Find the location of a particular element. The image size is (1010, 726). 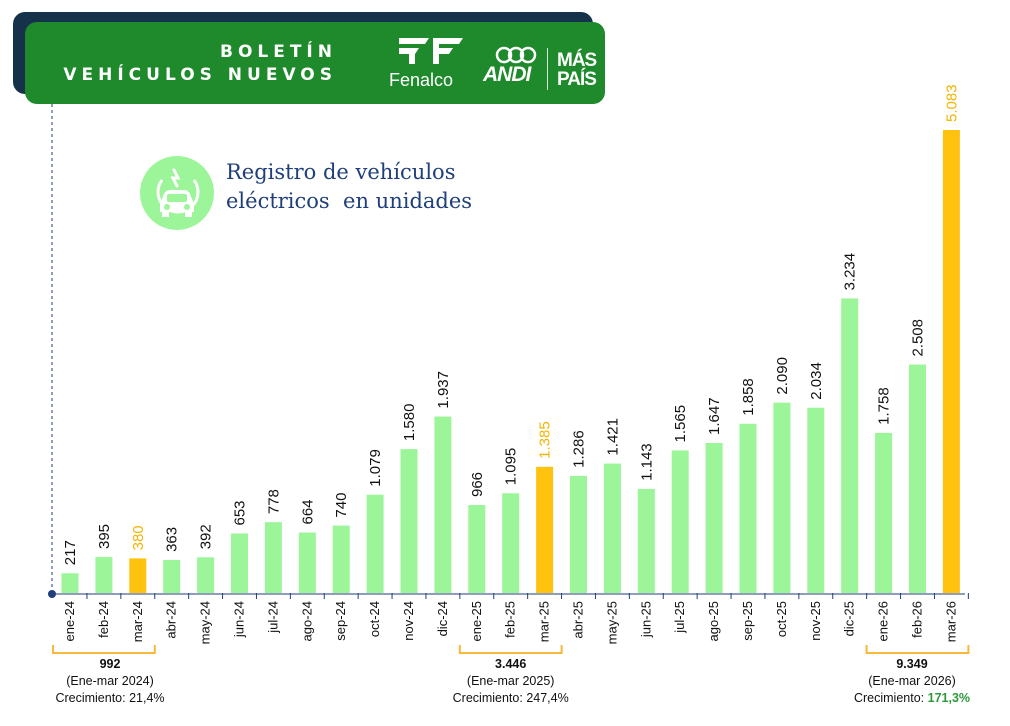

annotation-2025: 3.446 (Ene-mar 2025) Crecimiento: 247,4% is located at coordinates (511, 681).